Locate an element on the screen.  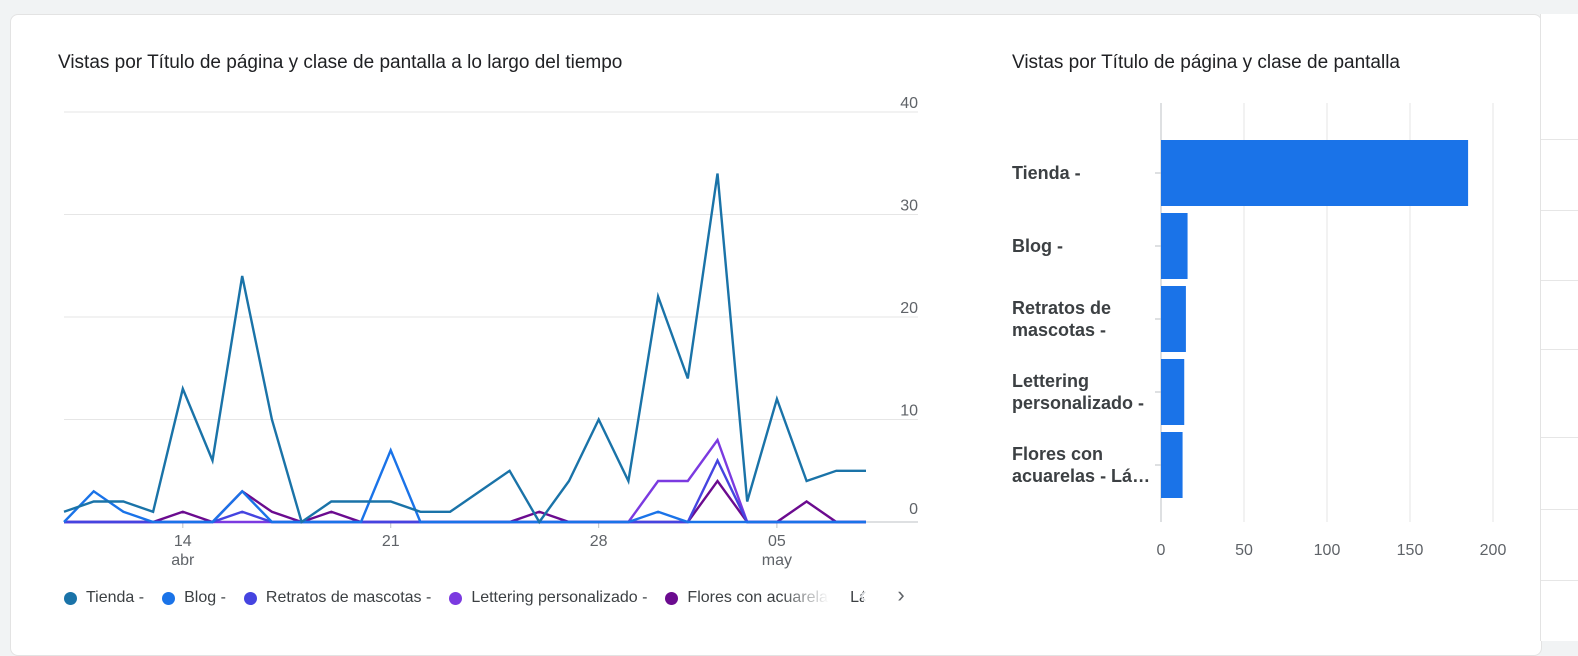
bar-category-line: mascotas - is located at coordinates (1059, 330).